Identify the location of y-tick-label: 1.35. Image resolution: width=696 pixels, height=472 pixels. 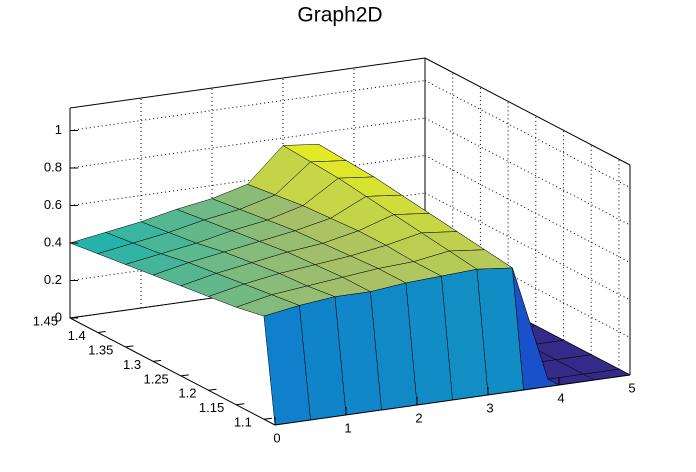
(100, 349).